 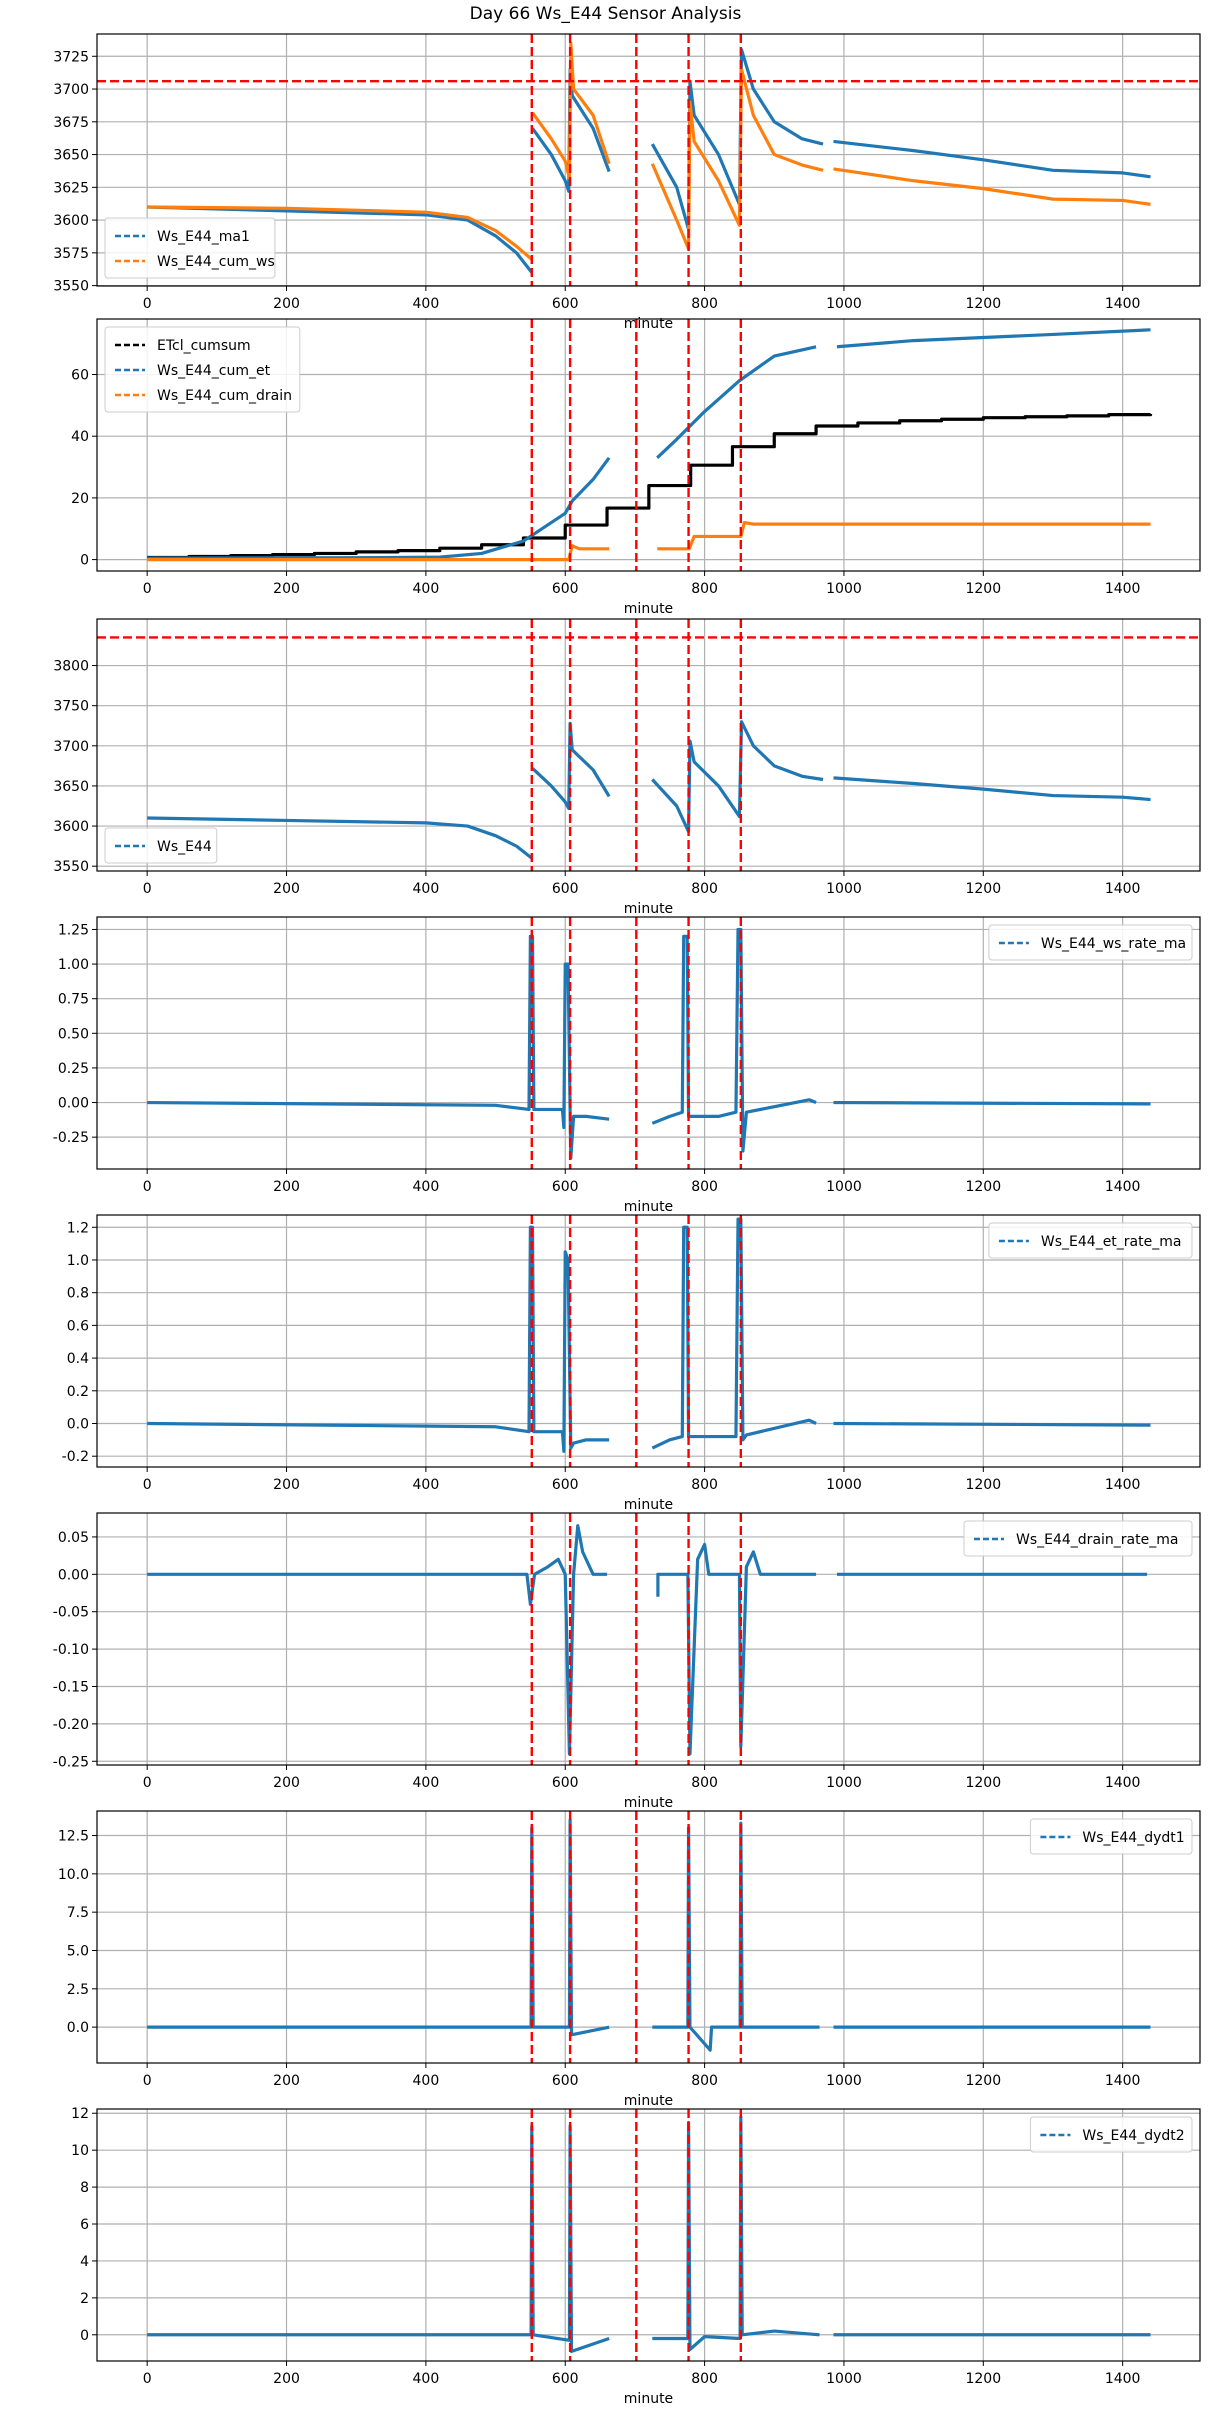 What do you see at coordinates (84, 2188) in the screenshot?
I see `y-tick-label: 8` at bounding box center [84, 2188].